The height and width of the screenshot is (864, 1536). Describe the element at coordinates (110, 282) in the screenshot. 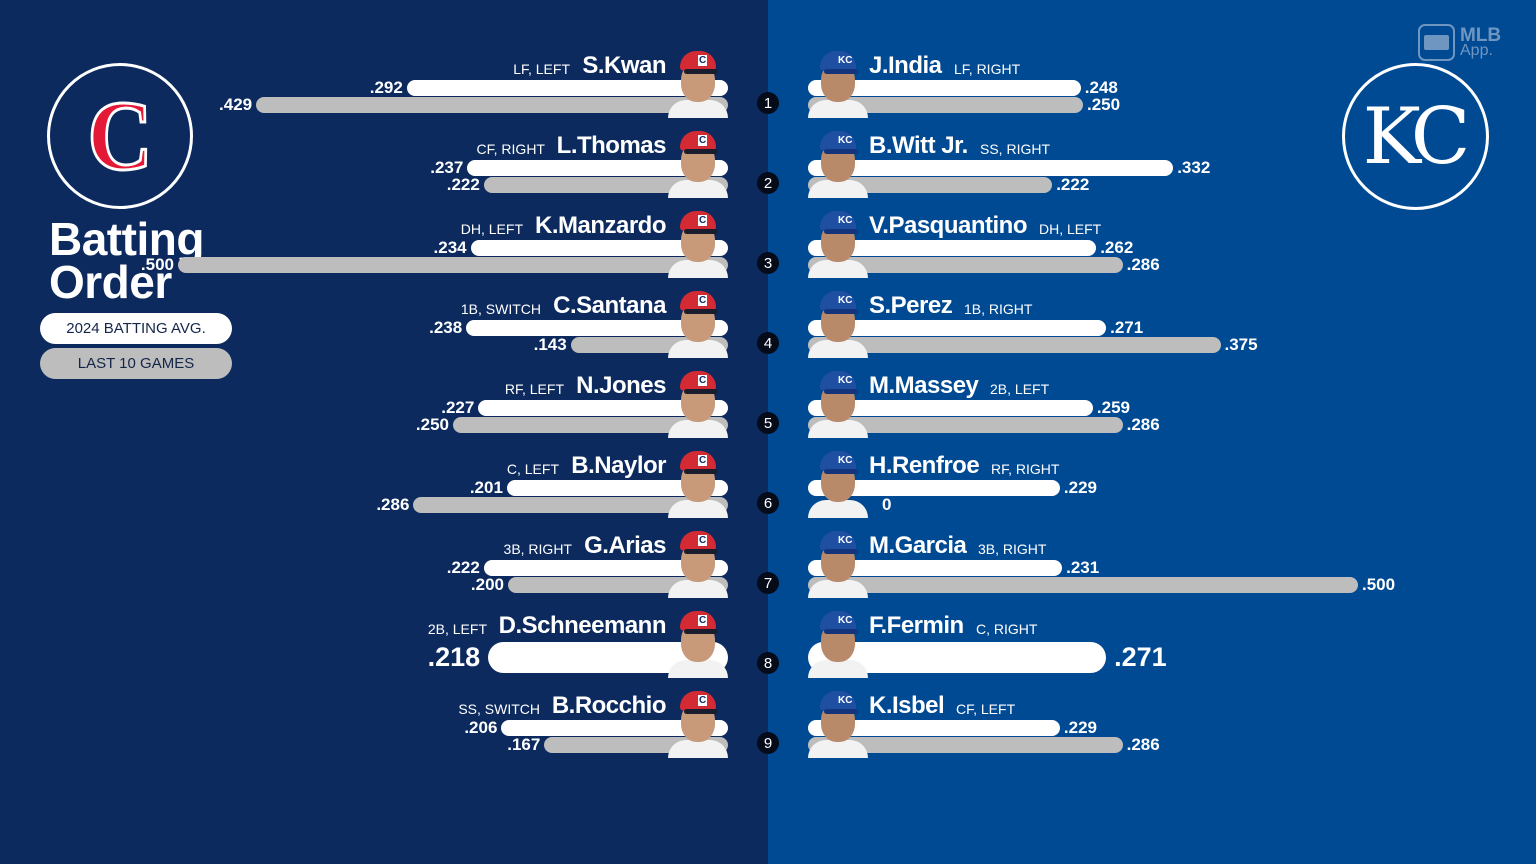

I see `title-line-2: Order` at that location.